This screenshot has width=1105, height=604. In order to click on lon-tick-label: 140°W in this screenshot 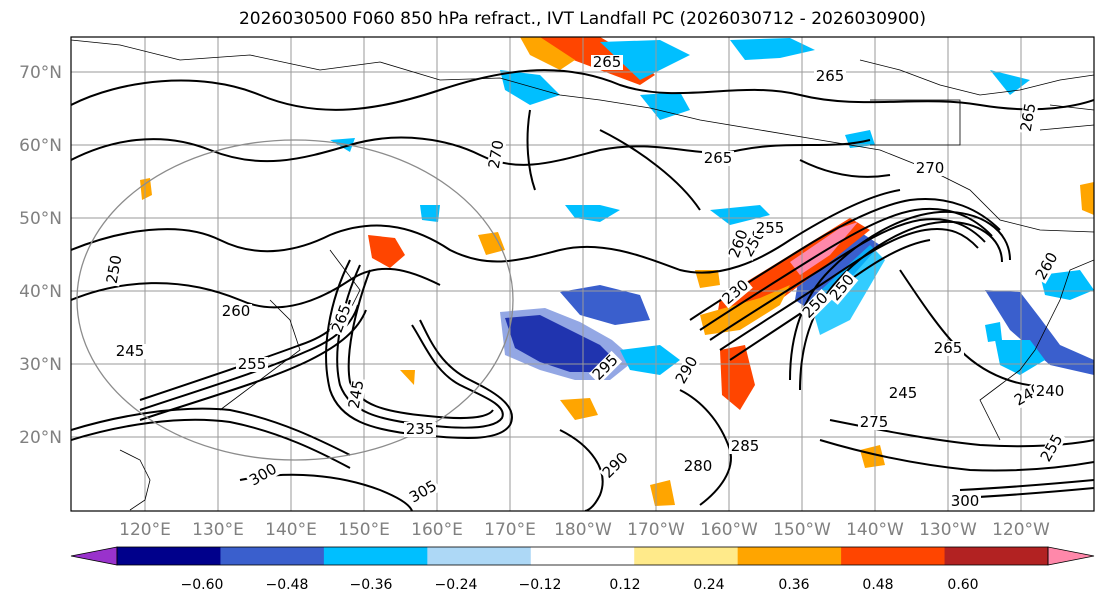, I will do `click(875, 530)`.